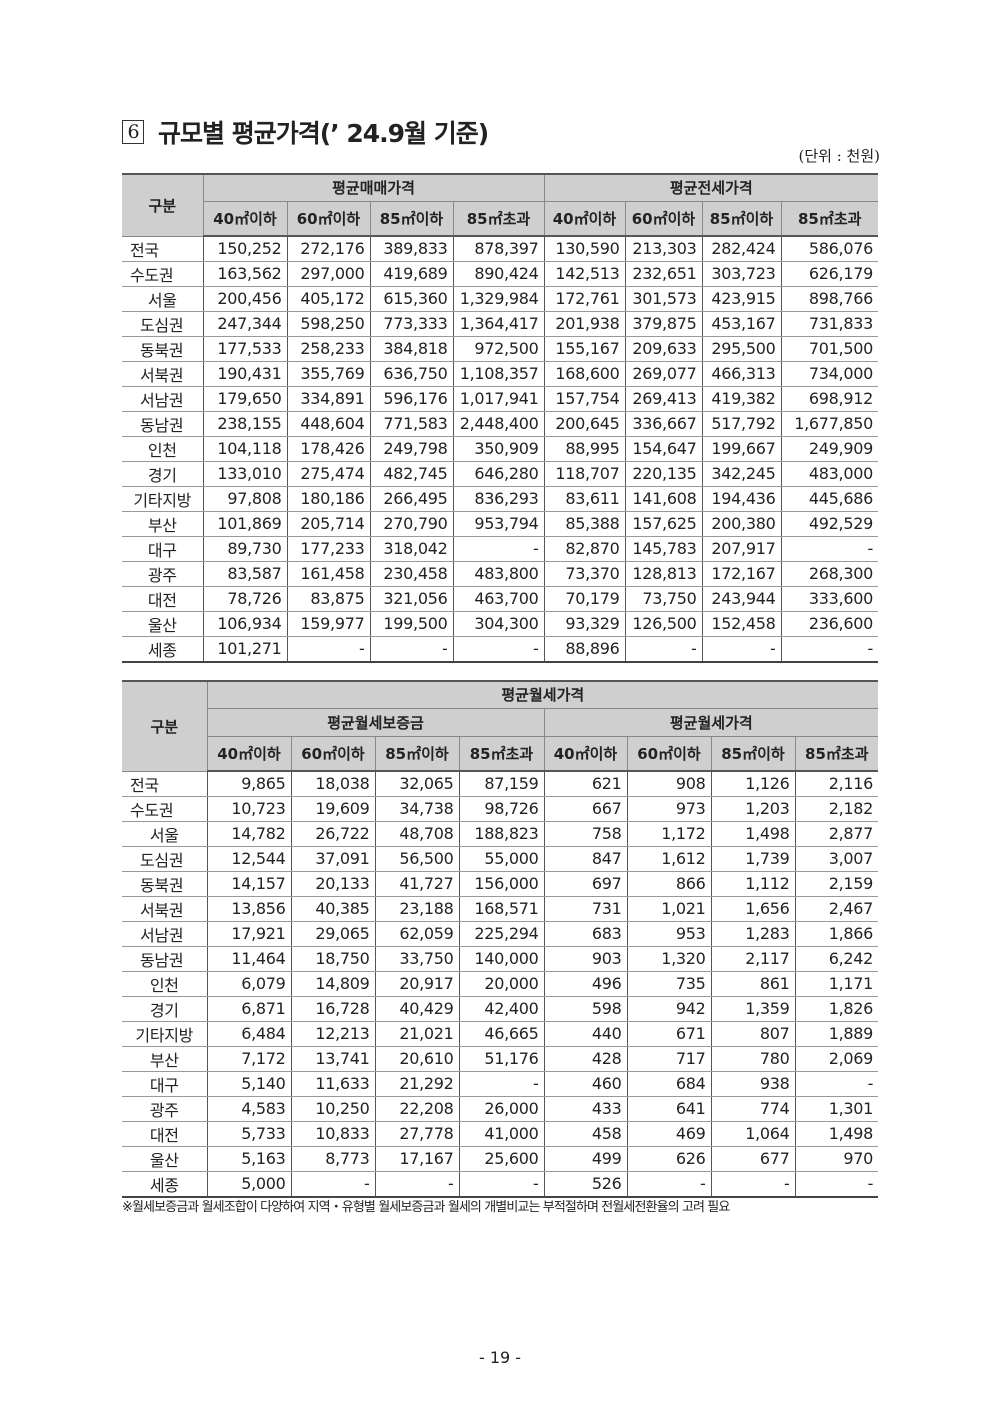  Describe the element at coordinates (663, 374) in the screenshot. I see `value-cell: 269,077` at that location.